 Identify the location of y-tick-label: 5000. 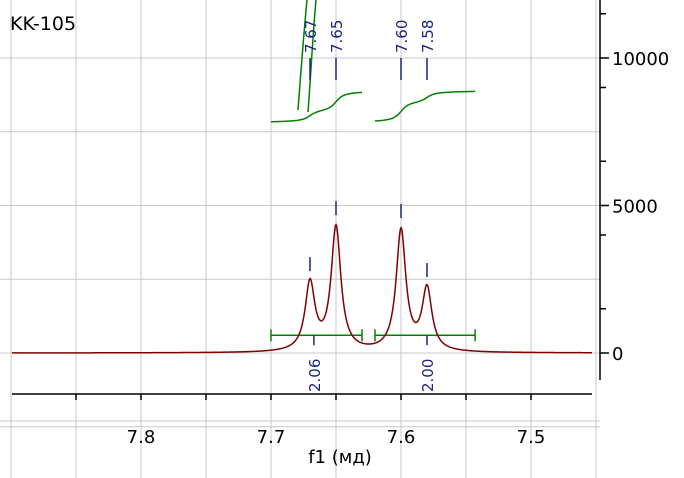
(635, 207).